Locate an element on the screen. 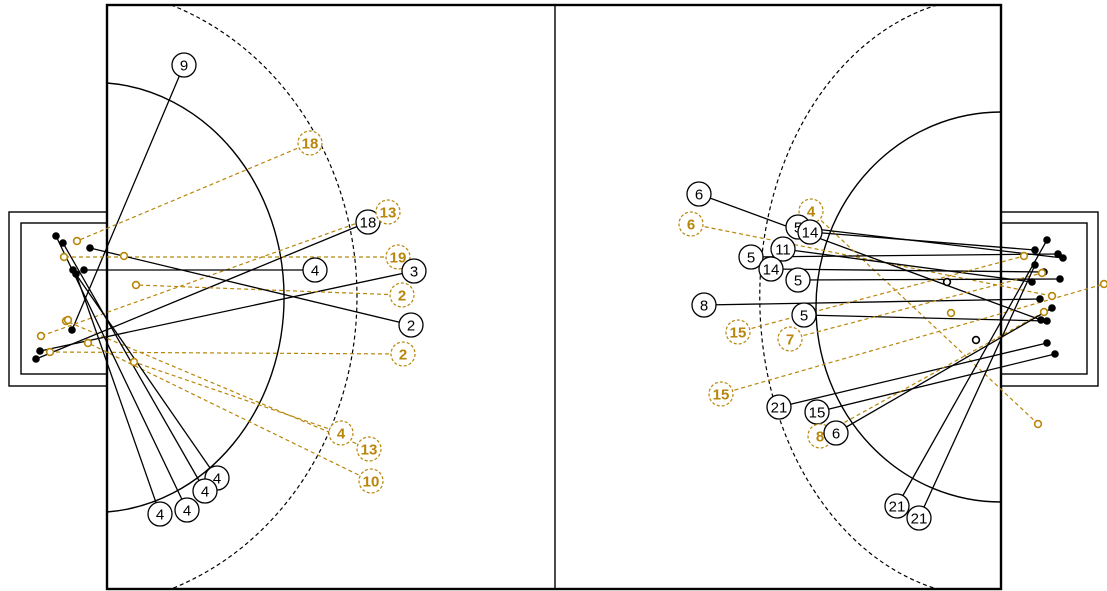  right-goal-area-arc is located at coordinates (908, 307).